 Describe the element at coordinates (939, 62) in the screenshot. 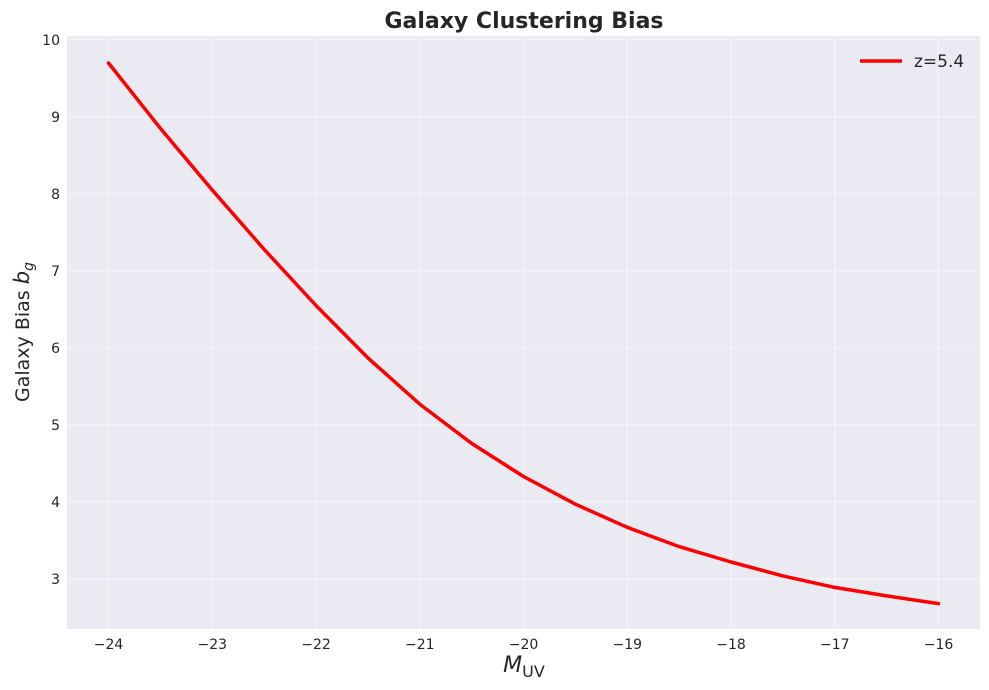

I see `legend-label-z-5-4: z=5.4` at that location.